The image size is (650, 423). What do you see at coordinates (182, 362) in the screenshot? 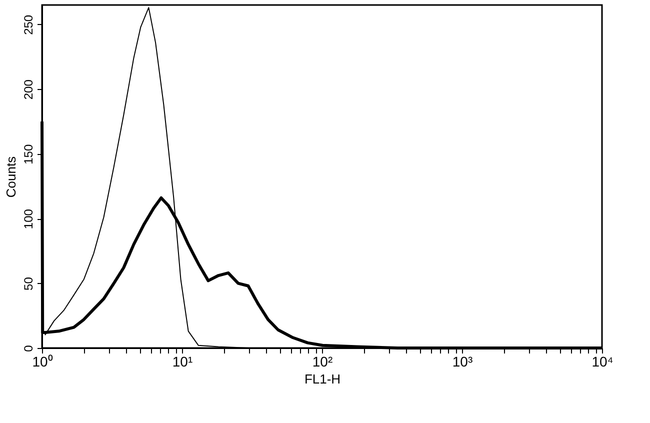
I see `x-tick-label: 10¹` at bounding box center [182, 362].